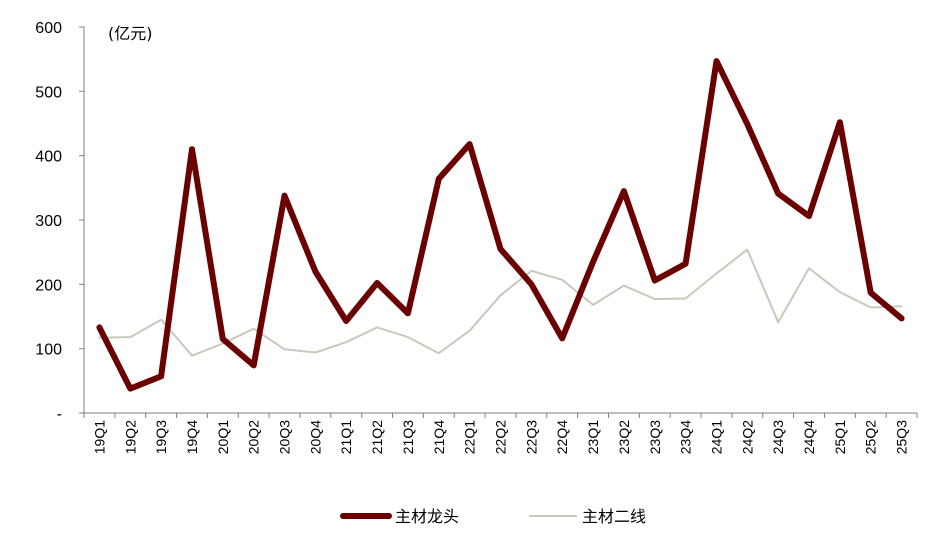 The width and height of the screenshot is (952, 536). What do you see at coordinates (99, 437) in the screenshot?
I see `x-tick-label: 19Q1` at bounding box center [99, 437].